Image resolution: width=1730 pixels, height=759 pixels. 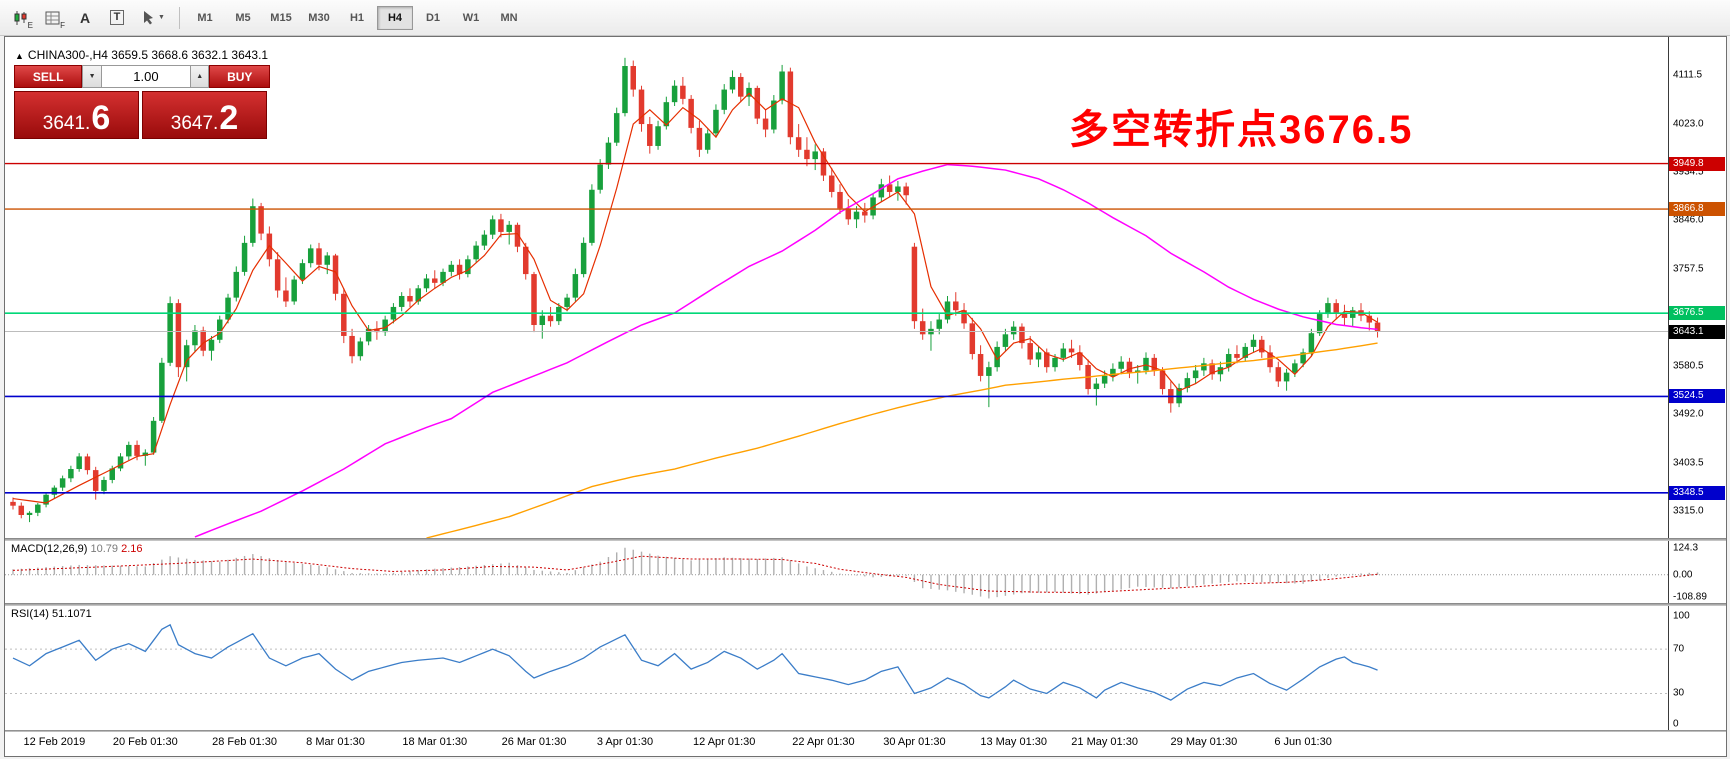 I want to click on symbol-ohlc-text: CHINA300-,H4 3659.5 3668.6 3632.1 3643.1, so click(x=148, y=55).